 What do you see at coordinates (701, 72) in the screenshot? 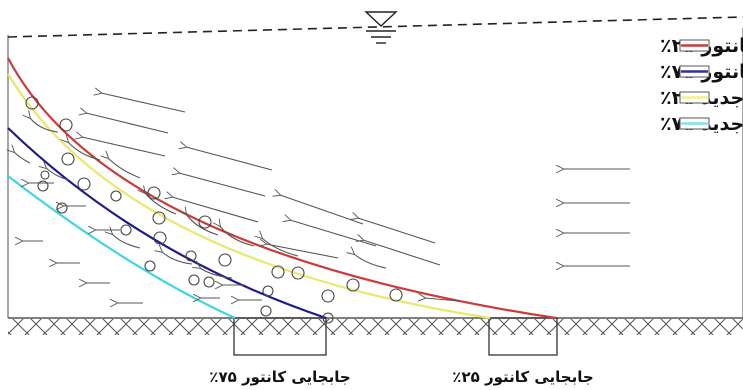
I see `legend-item-contour-75: کانتور ۷۵٪` at bounding box center [701, 72].